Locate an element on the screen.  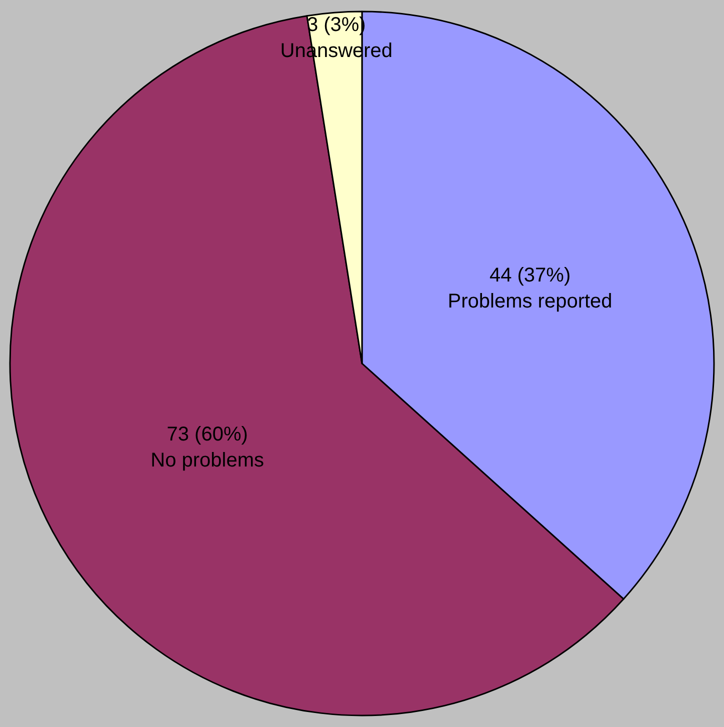
data-label: 44 (37%) is located at coordinates (530, 275).